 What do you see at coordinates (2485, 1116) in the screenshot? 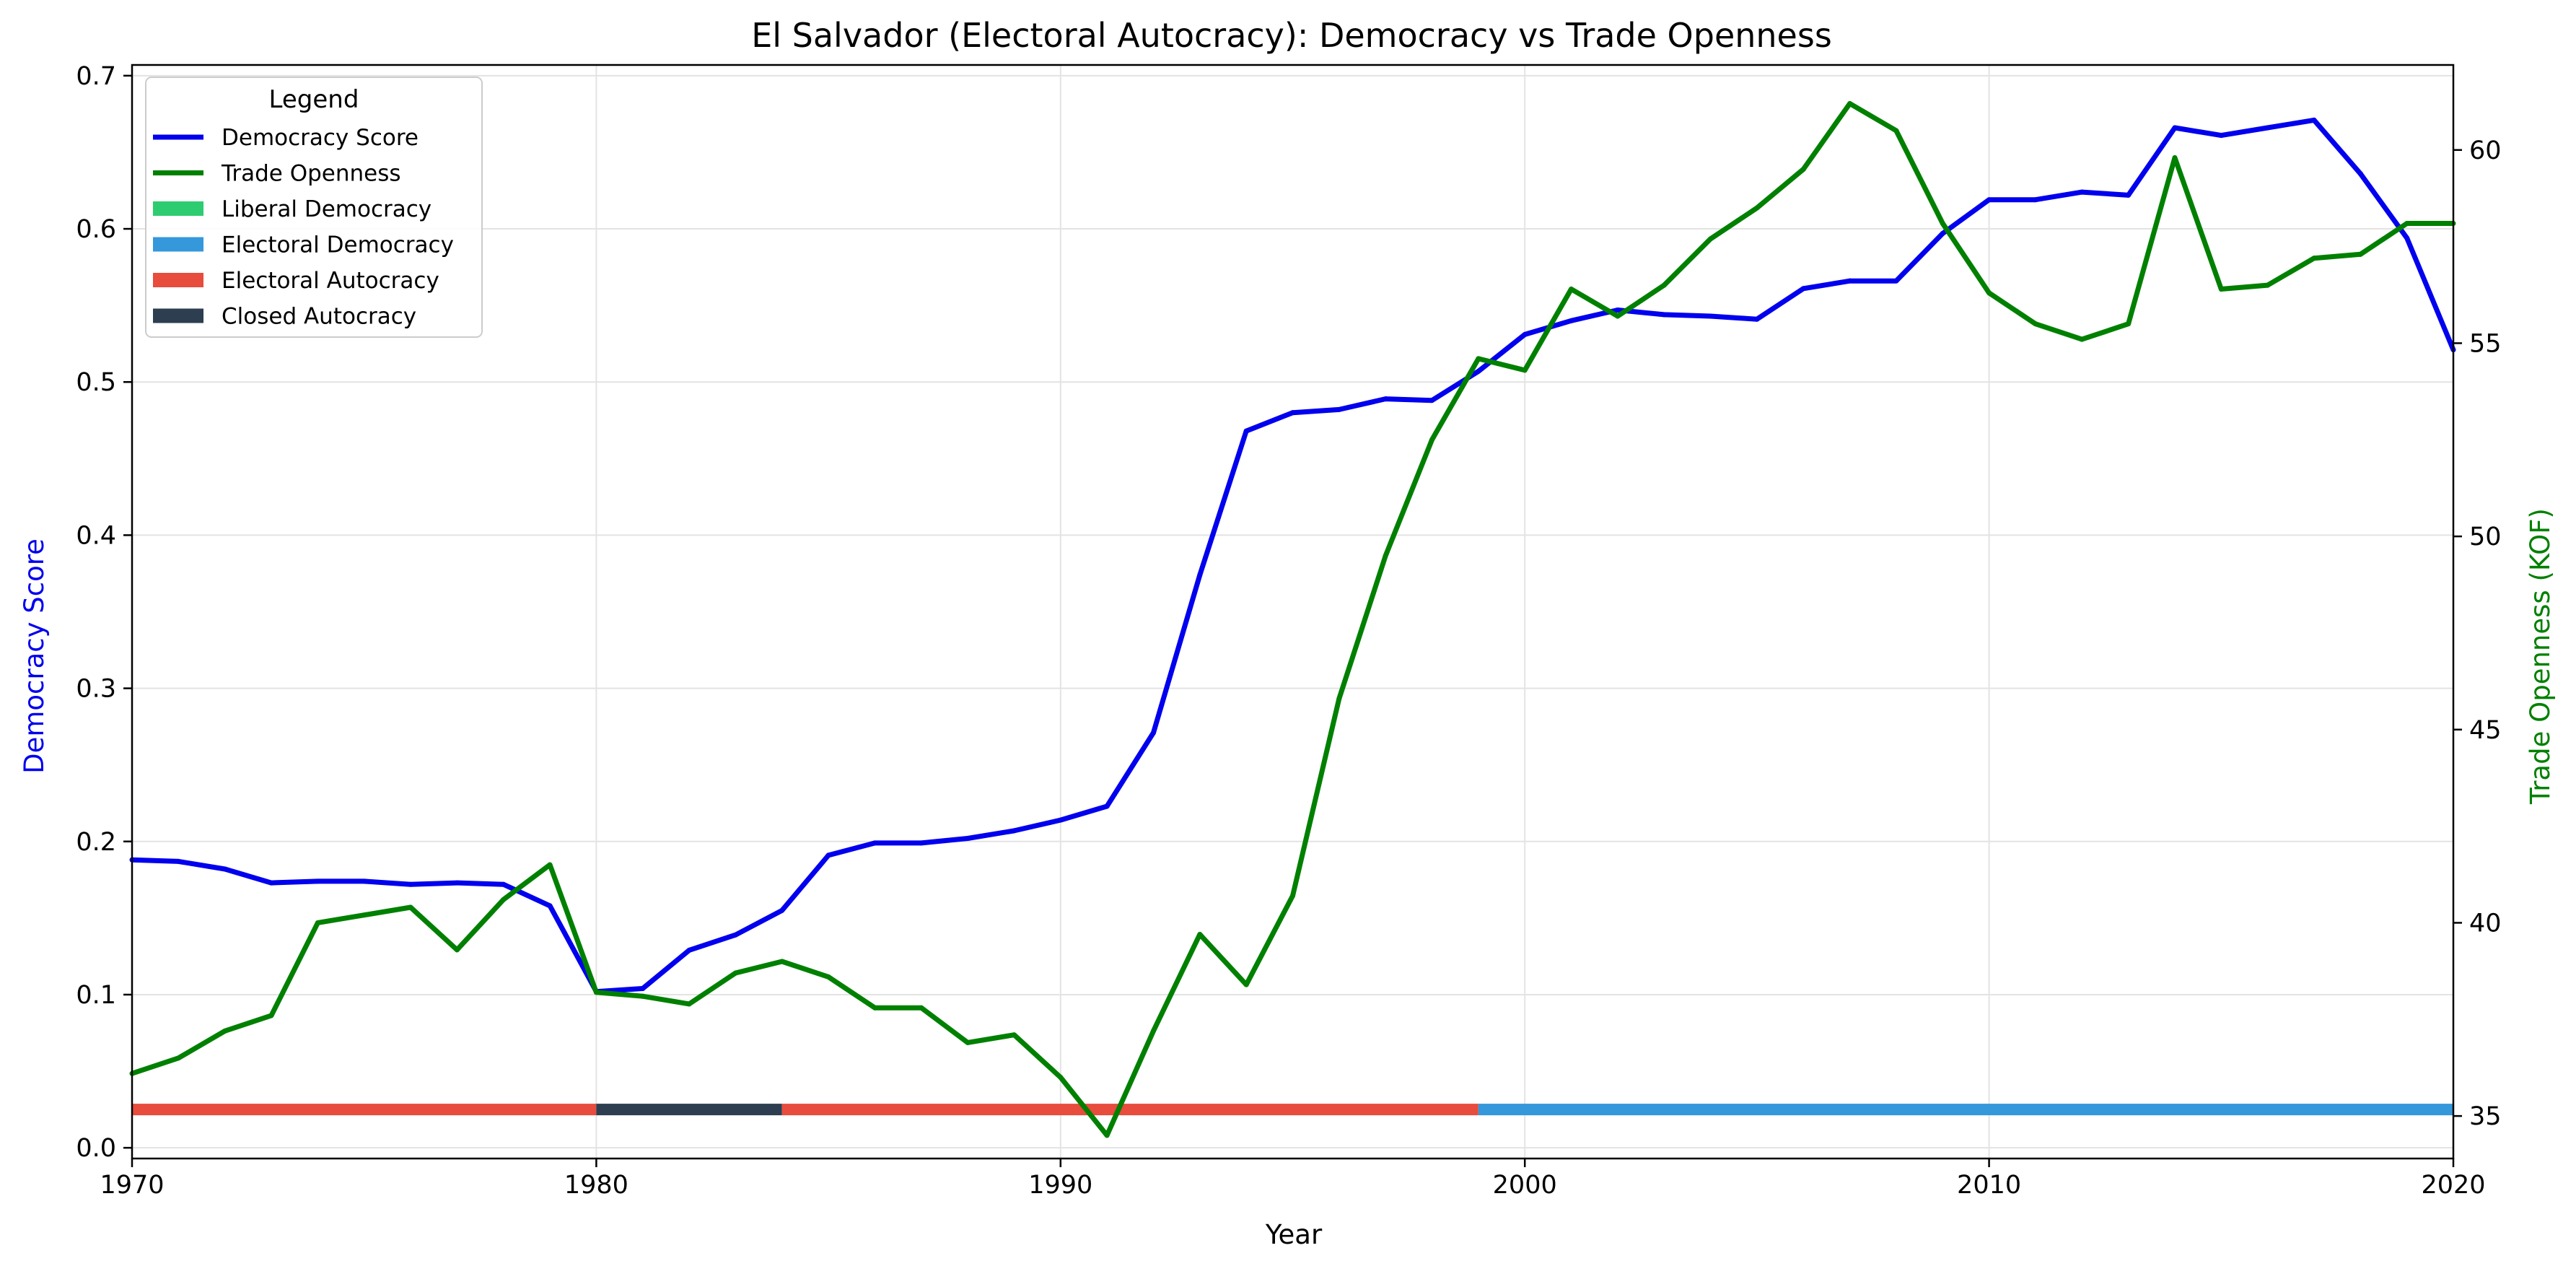
I see `y-right-tick-label: 35` at bounding box center [2485, 1116].